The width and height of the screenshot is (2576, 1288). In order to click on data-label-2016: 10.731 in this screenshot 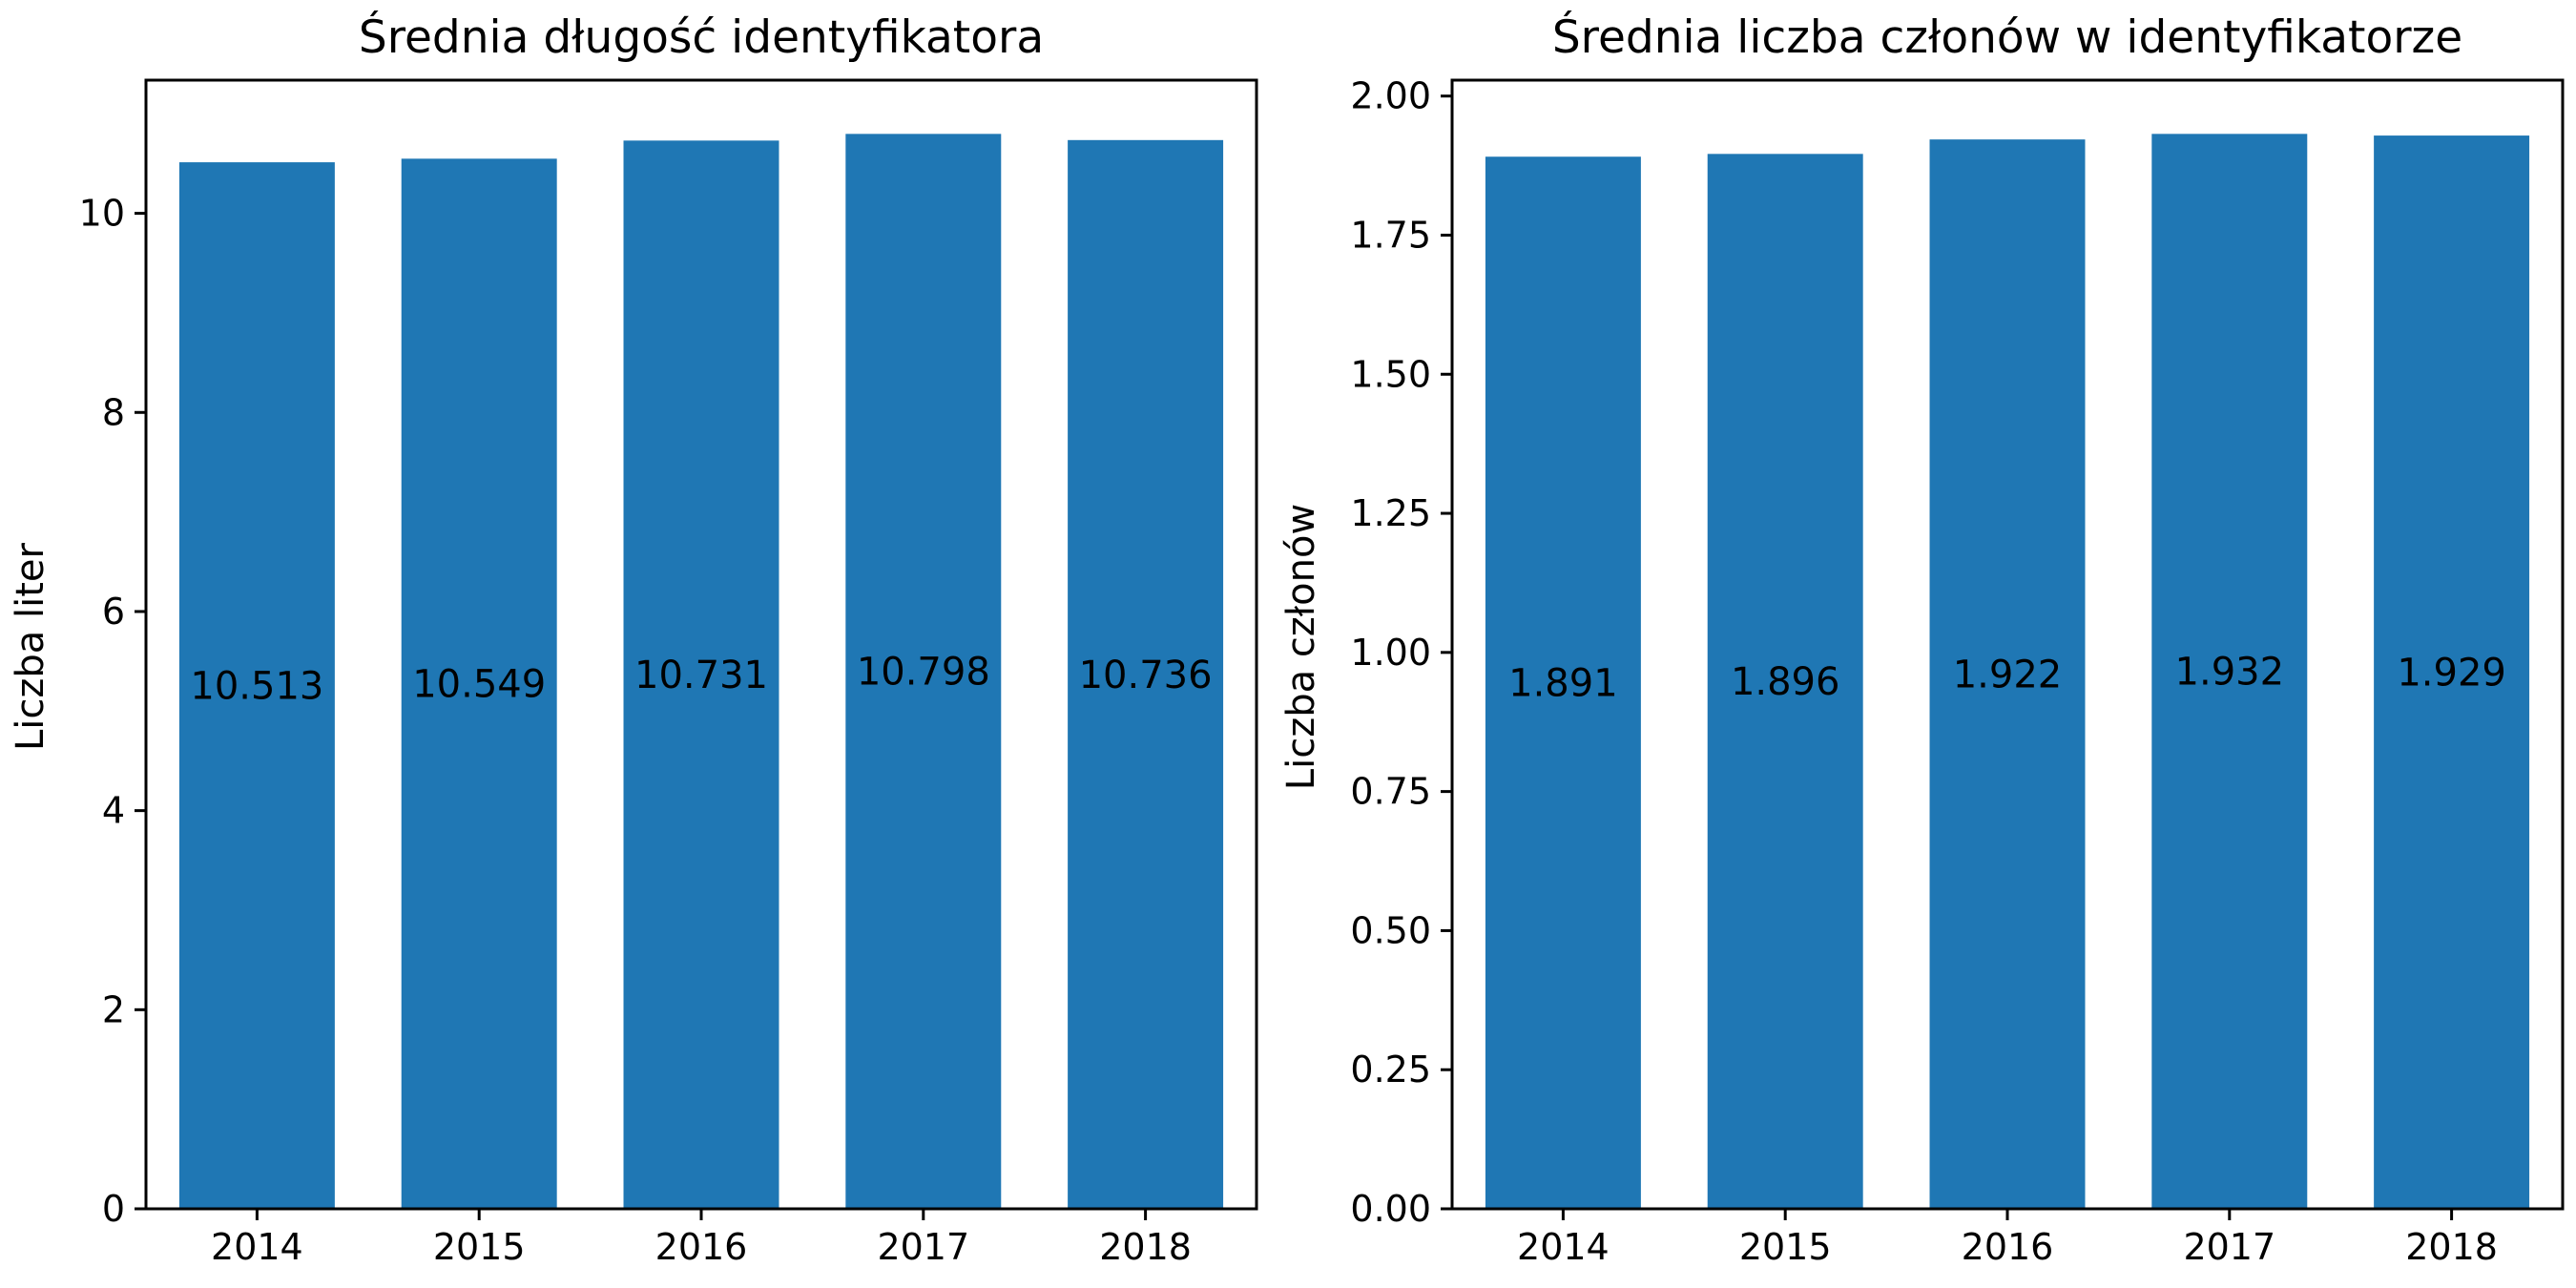, I will do `click(701, 675)`.